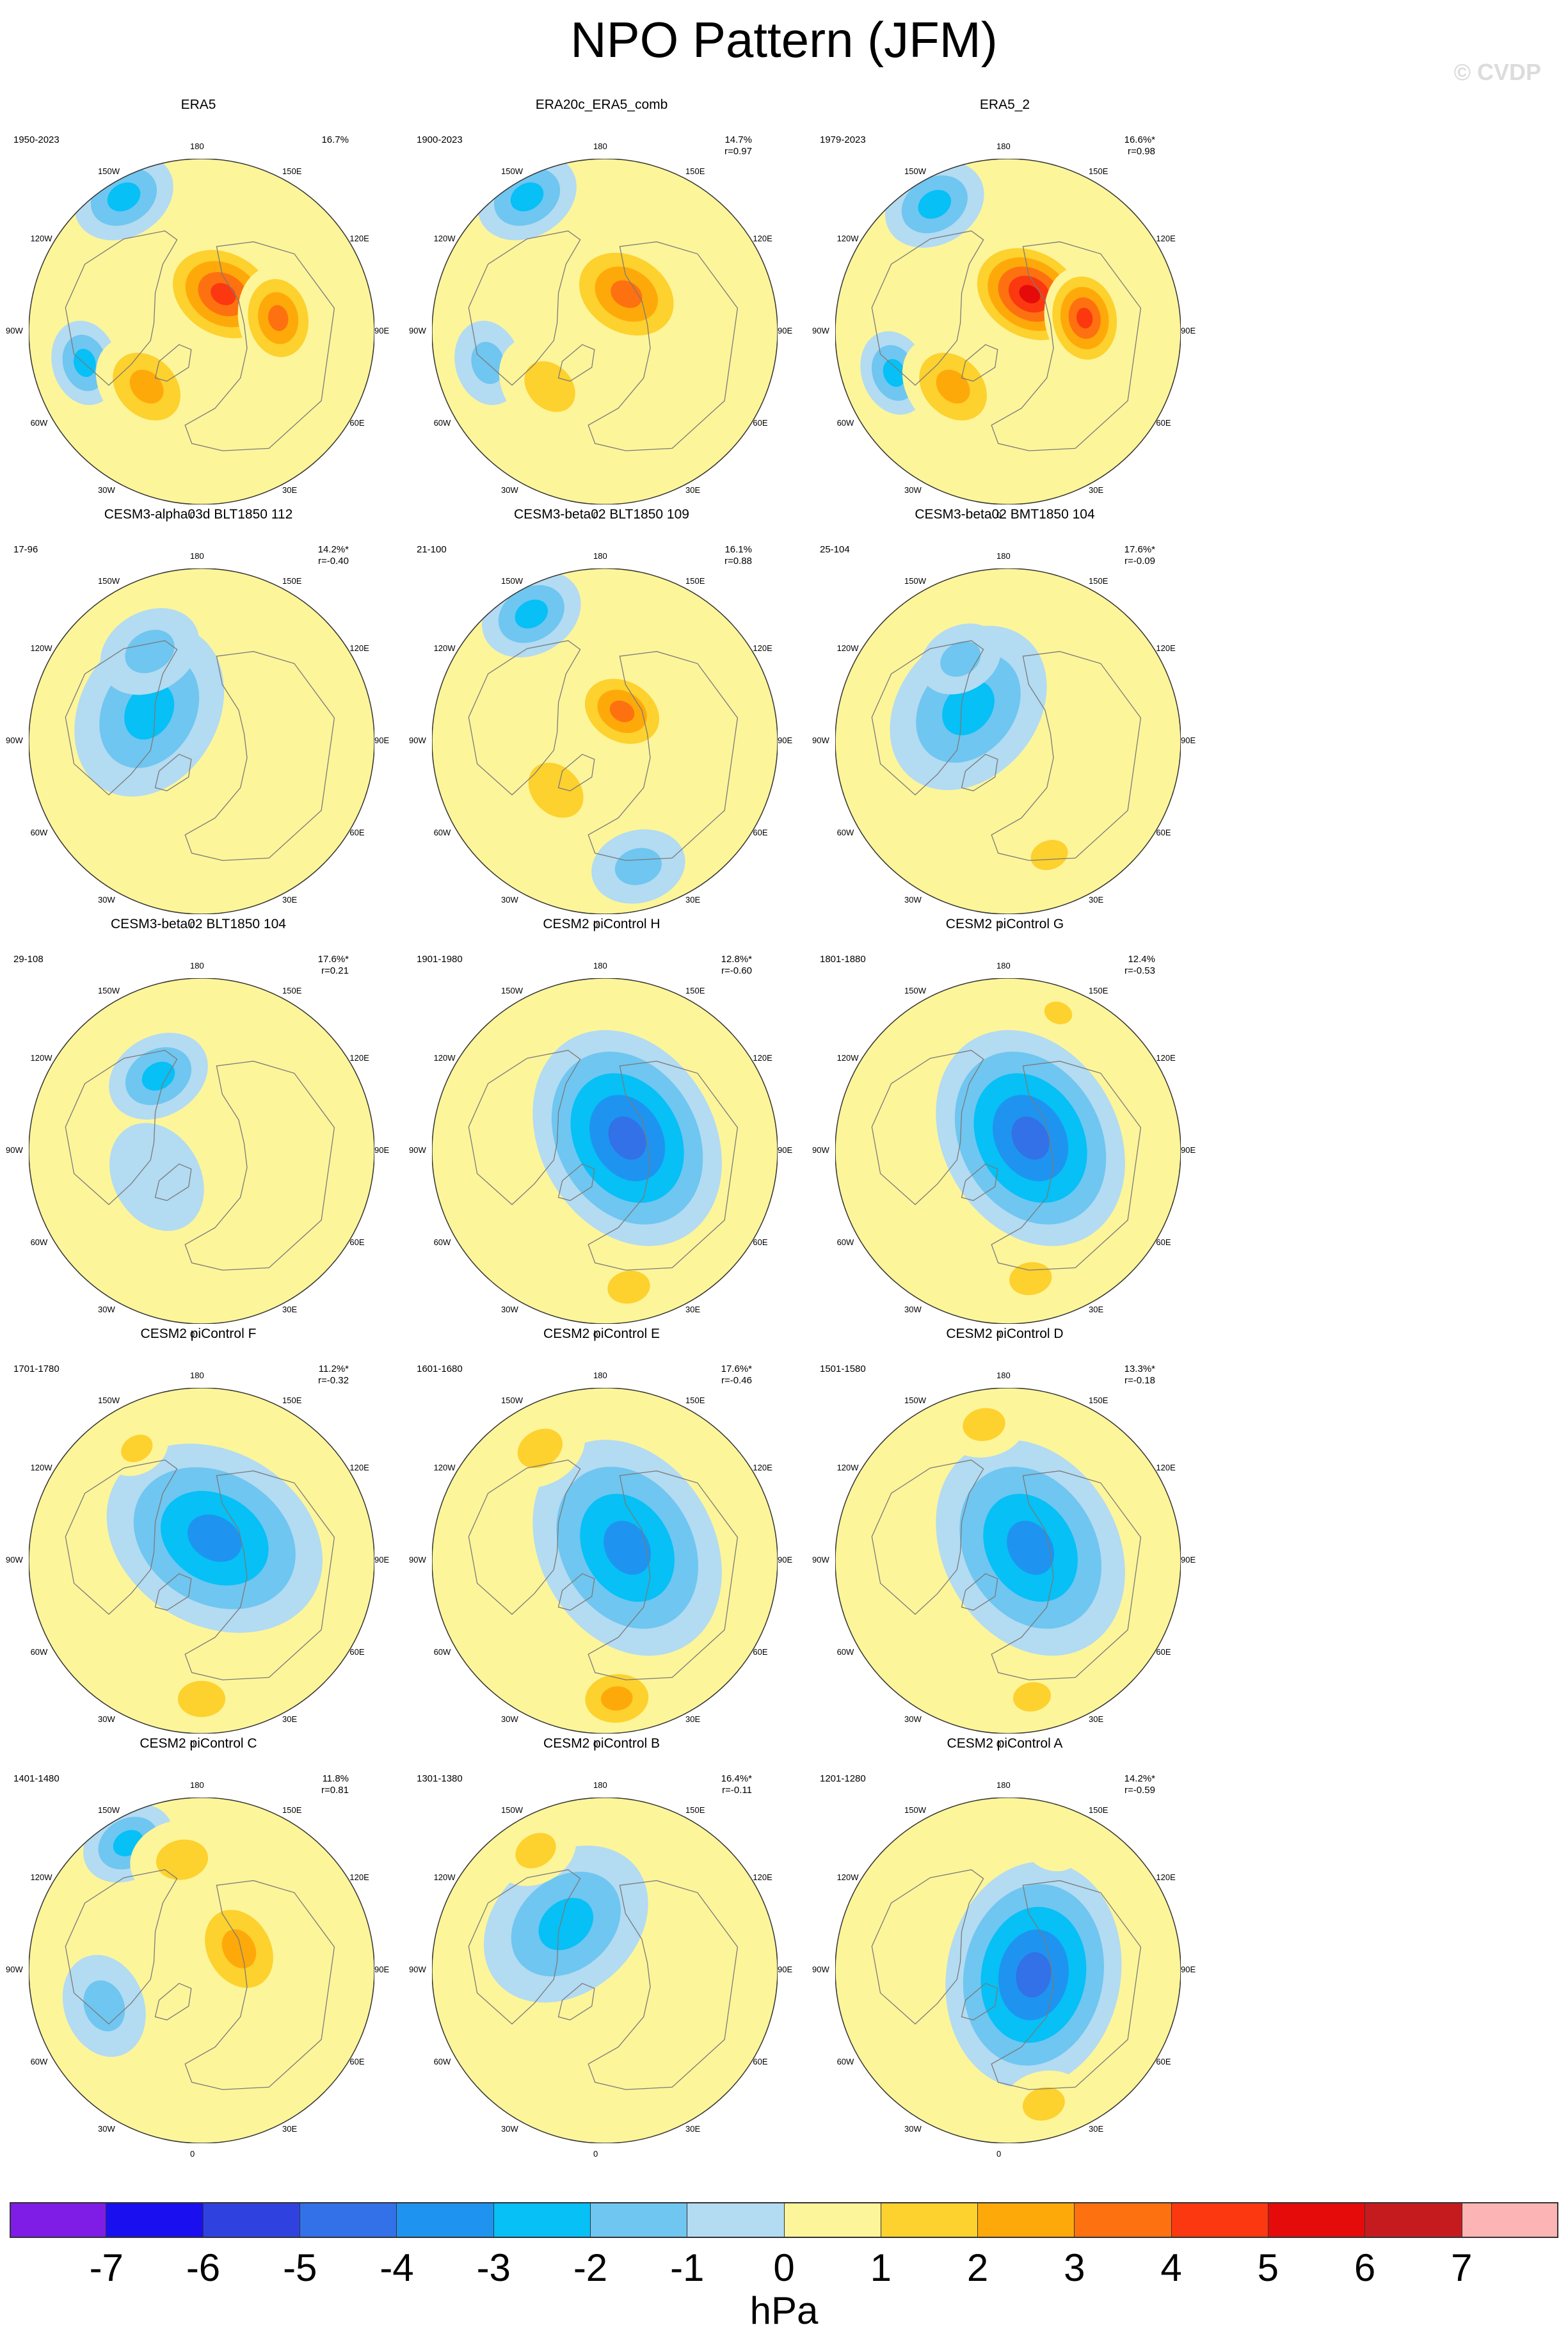  I want to click on colorbar-tick-label: -6, so click(203, 2267).